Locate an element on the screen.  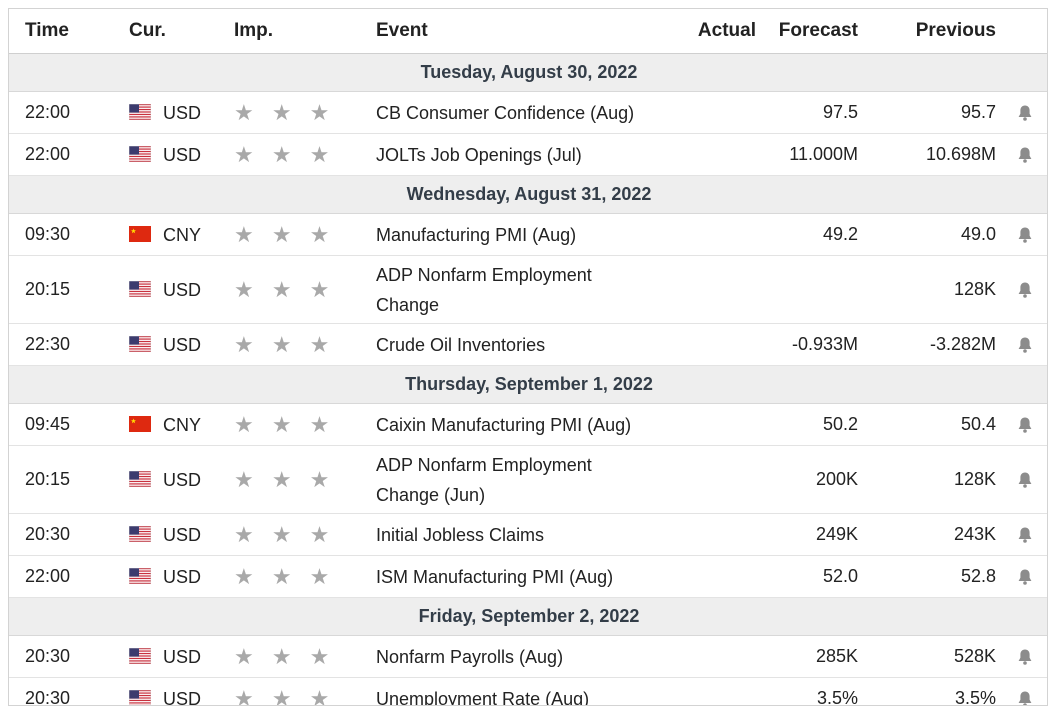
event-name: Initial Jobless Claims is located at coordinates (526, 534).